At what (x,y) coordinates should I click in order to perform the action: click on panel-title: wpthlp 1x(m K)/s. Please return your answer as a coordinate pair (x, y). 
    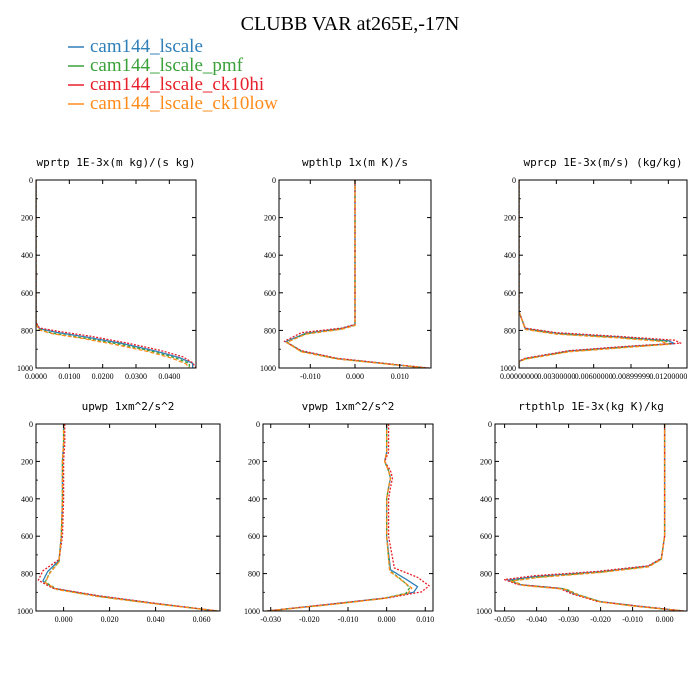
    Looking at the image, I should click on (355, 162).